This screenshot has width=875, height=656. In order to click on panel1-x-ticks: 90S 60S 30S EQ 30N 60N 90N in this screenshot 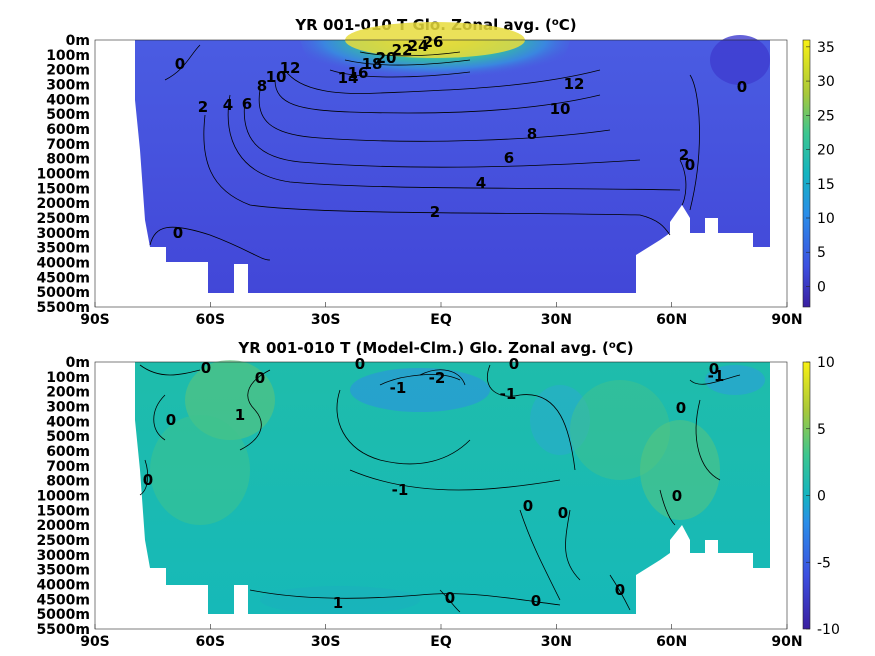, I will do `click(441, 315)`.